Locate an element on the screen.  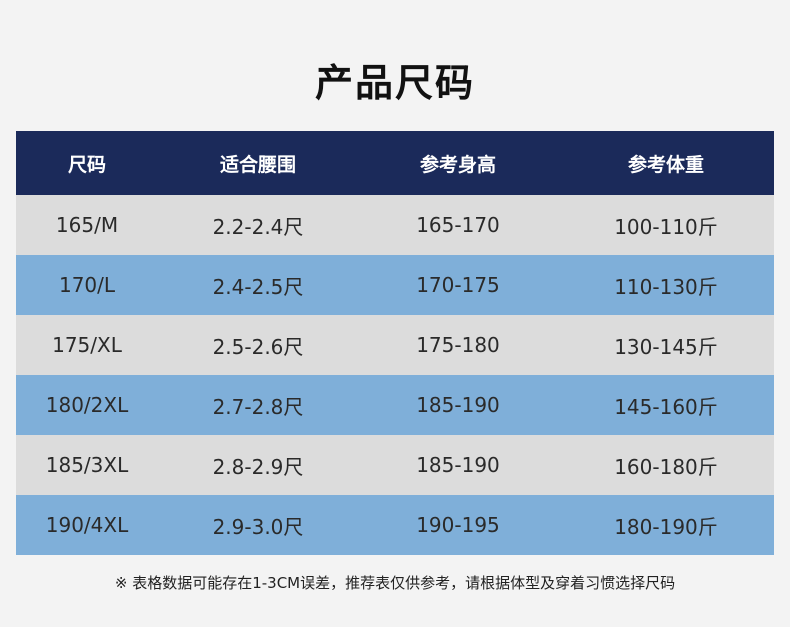
table-row: 175/XL 2.5-2.6尺 175-180 130-145斤 is located at coordinates (395, 345).